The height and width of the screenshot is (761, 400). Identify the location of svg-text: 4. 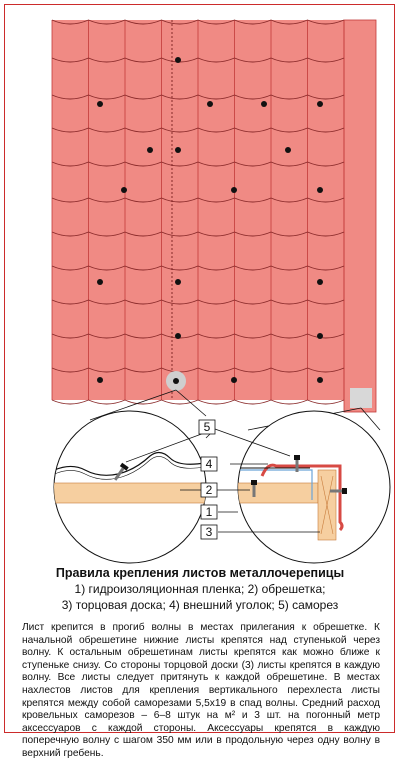
(209, 464).